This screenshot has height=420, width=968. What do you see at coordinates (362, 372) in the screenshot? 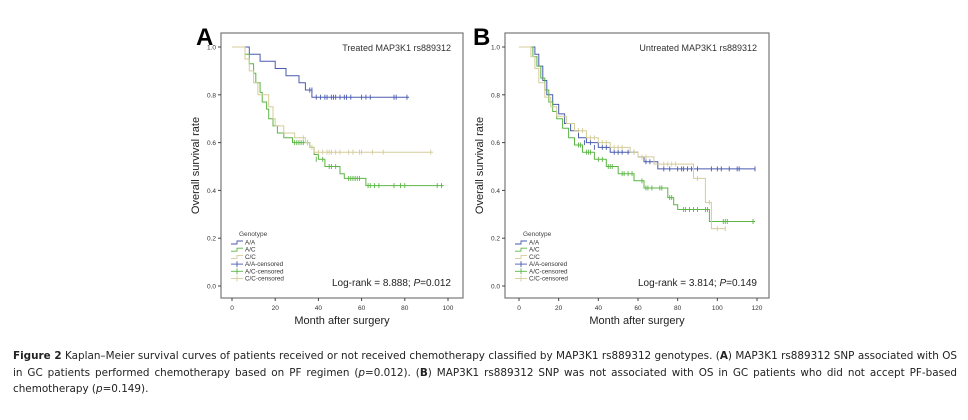
I see `caption-p1-symbol: p` at bounding box center [362, 372].